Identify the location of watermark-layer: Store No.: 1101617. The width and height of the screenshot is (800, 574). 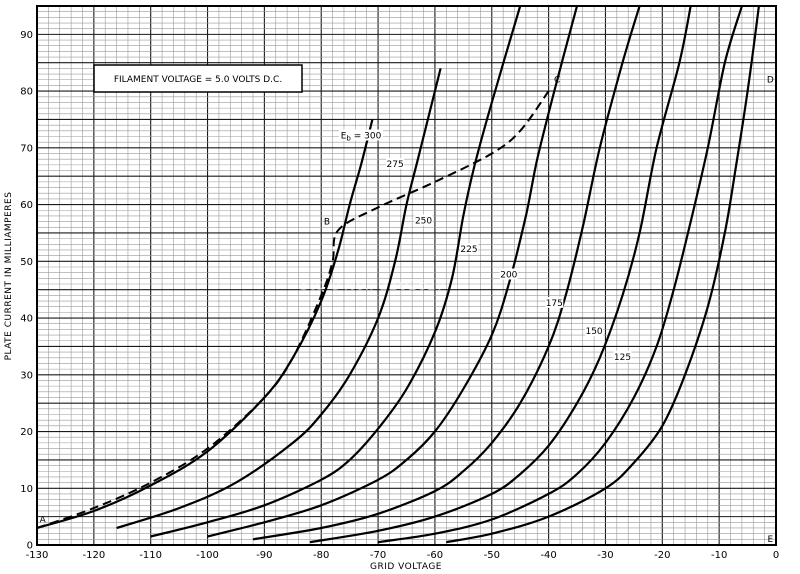
(373, 285).